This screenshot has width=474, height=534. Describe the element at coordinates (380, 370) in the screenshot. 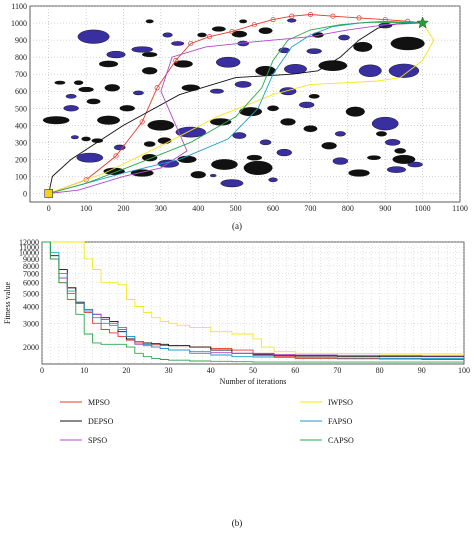

I see `x-tick-label: 80` at that location.